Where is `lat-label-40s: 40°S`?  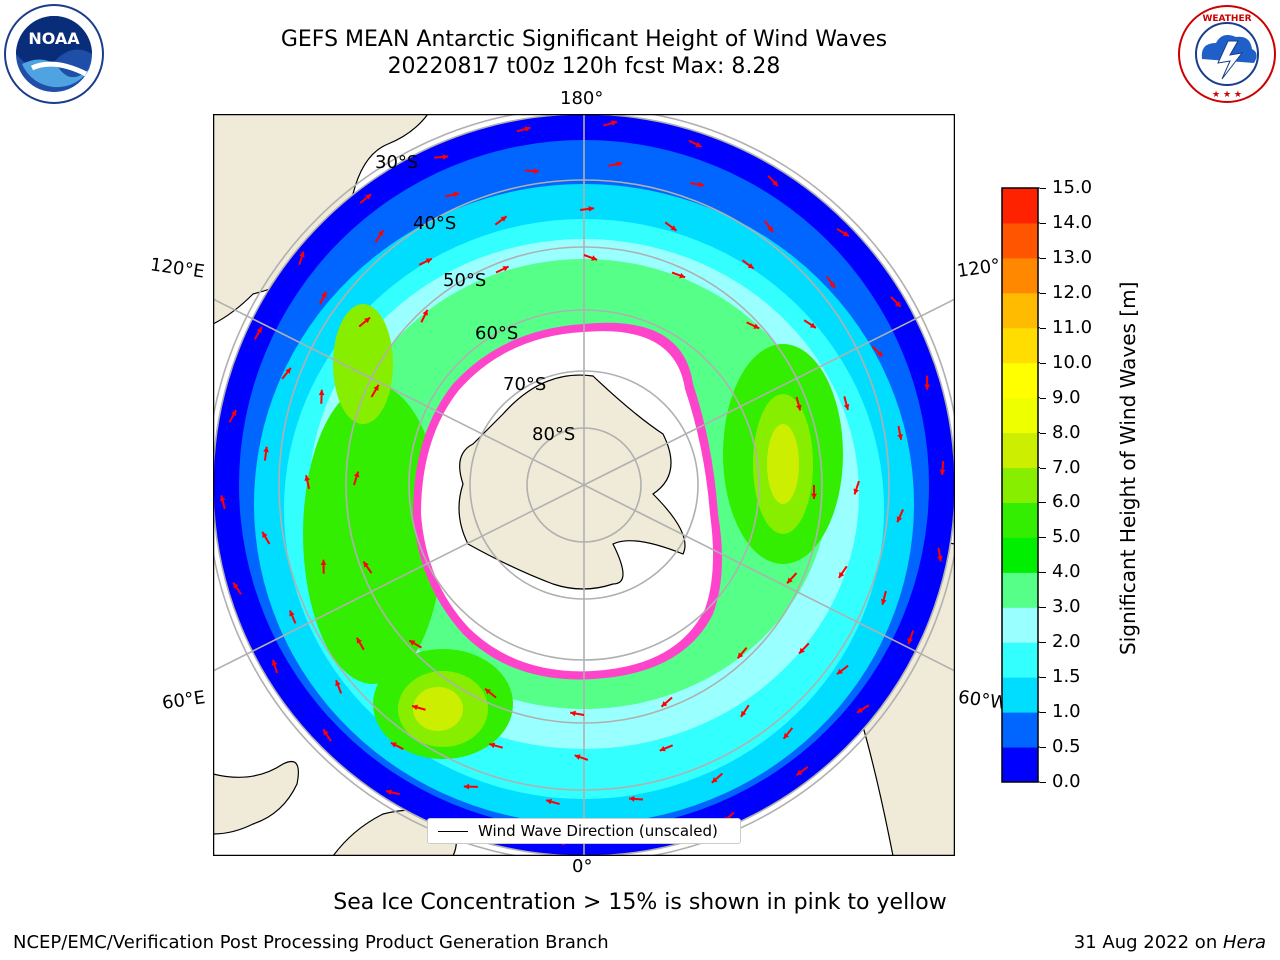 lat-label-40s: 40°S is located at coordinates (435, 223).